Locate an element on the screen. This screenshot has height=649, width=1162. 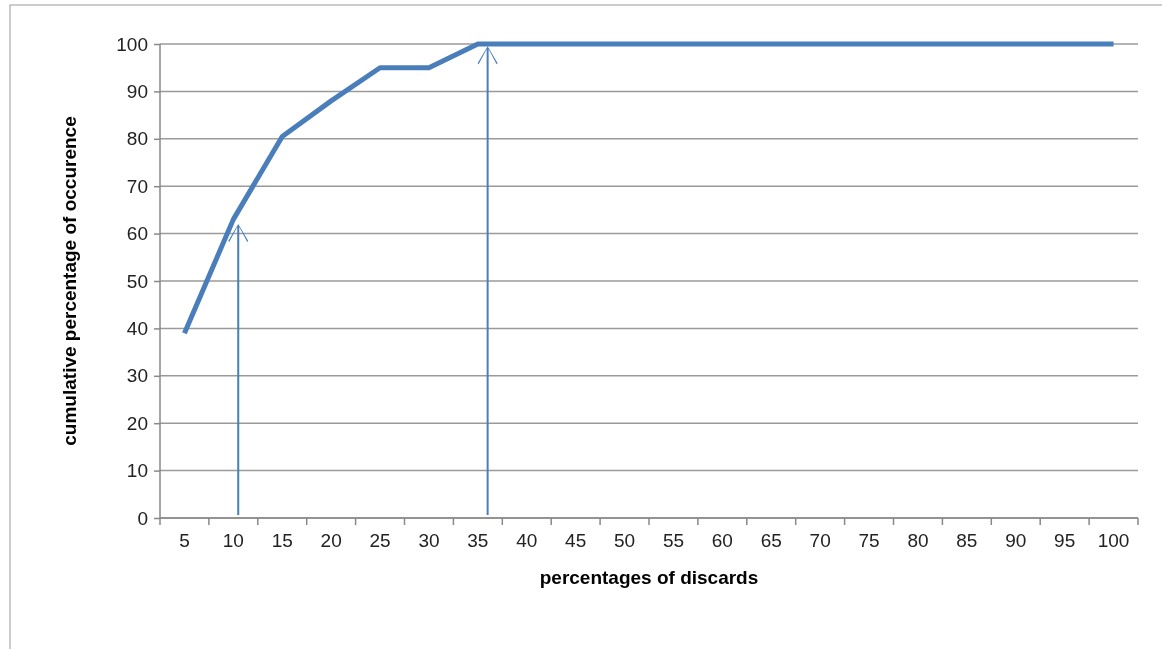
x-tick-label: 70 is located at coordinates (820, 541).